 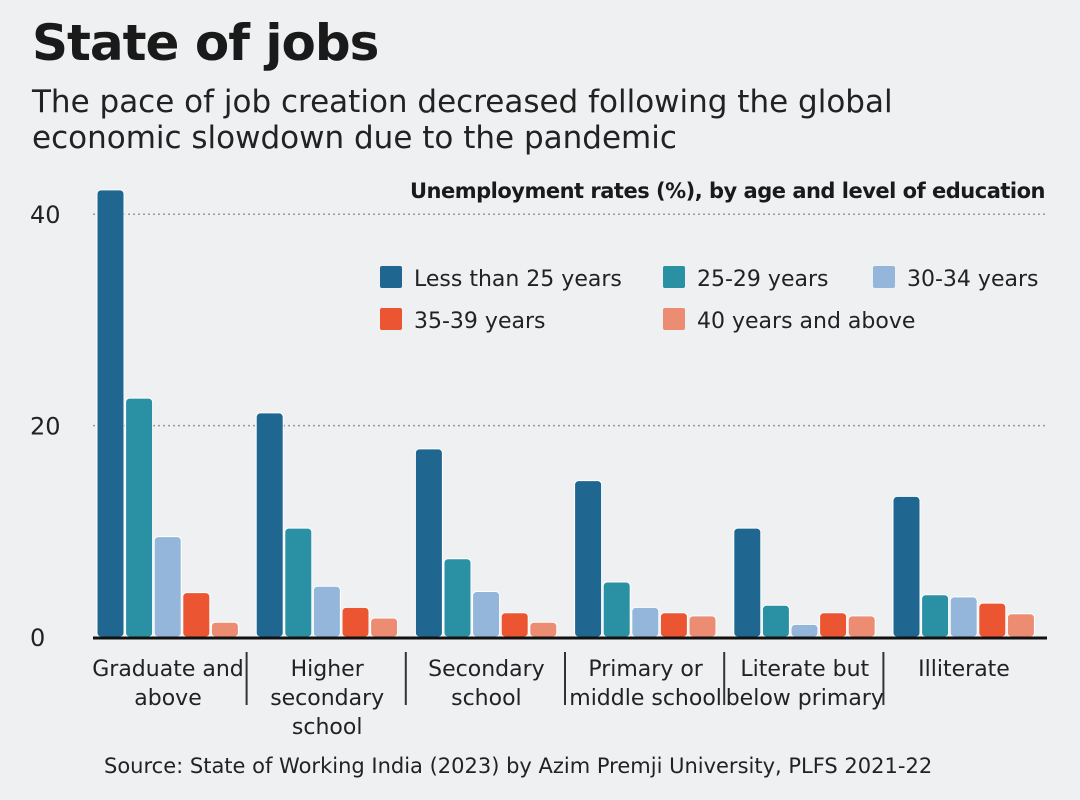 I want to click on x-tick-label: Primary or middle school, so click(x=645, y=684).